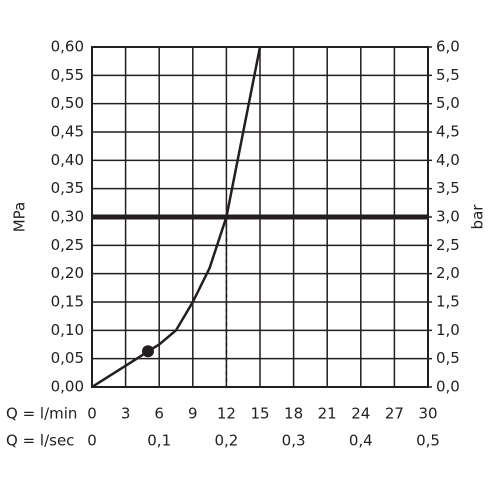 The image size is (492, 492). I want to click on y-tick-label: 0,30, so click(67, 217).